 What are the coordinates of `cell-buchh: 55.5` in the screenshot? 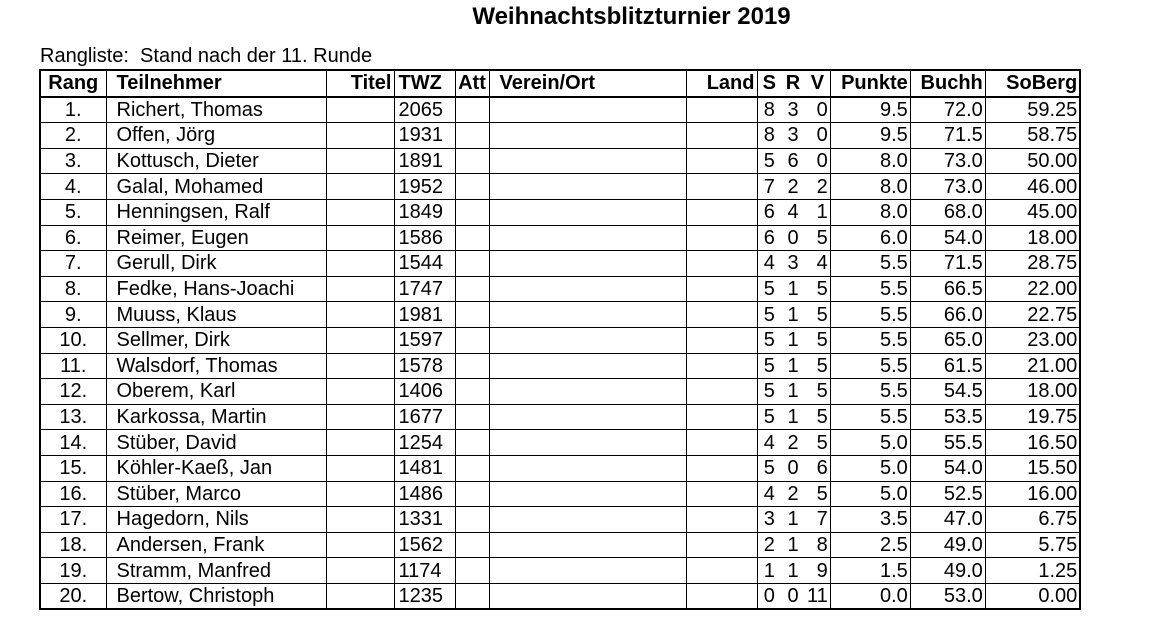 It's located at (947, 442).